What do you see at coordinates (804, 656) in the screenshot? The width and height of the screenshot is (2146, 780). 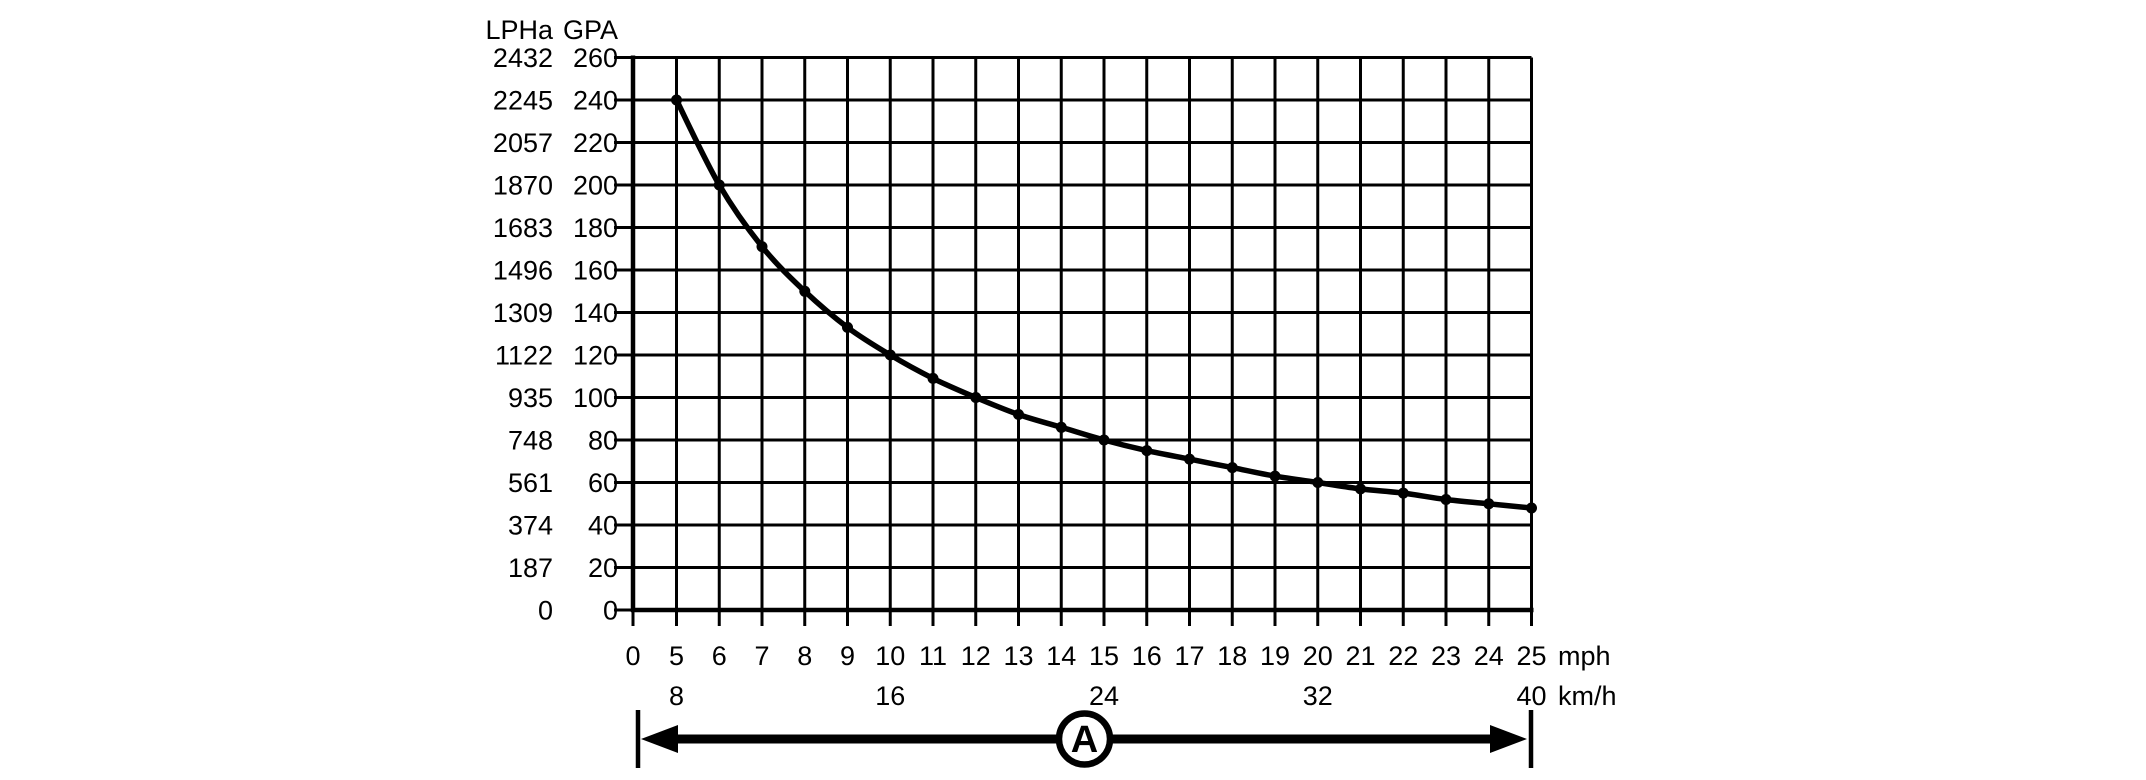 I see `x-tick-label-mph: 8` at bounding box center [804, 656].